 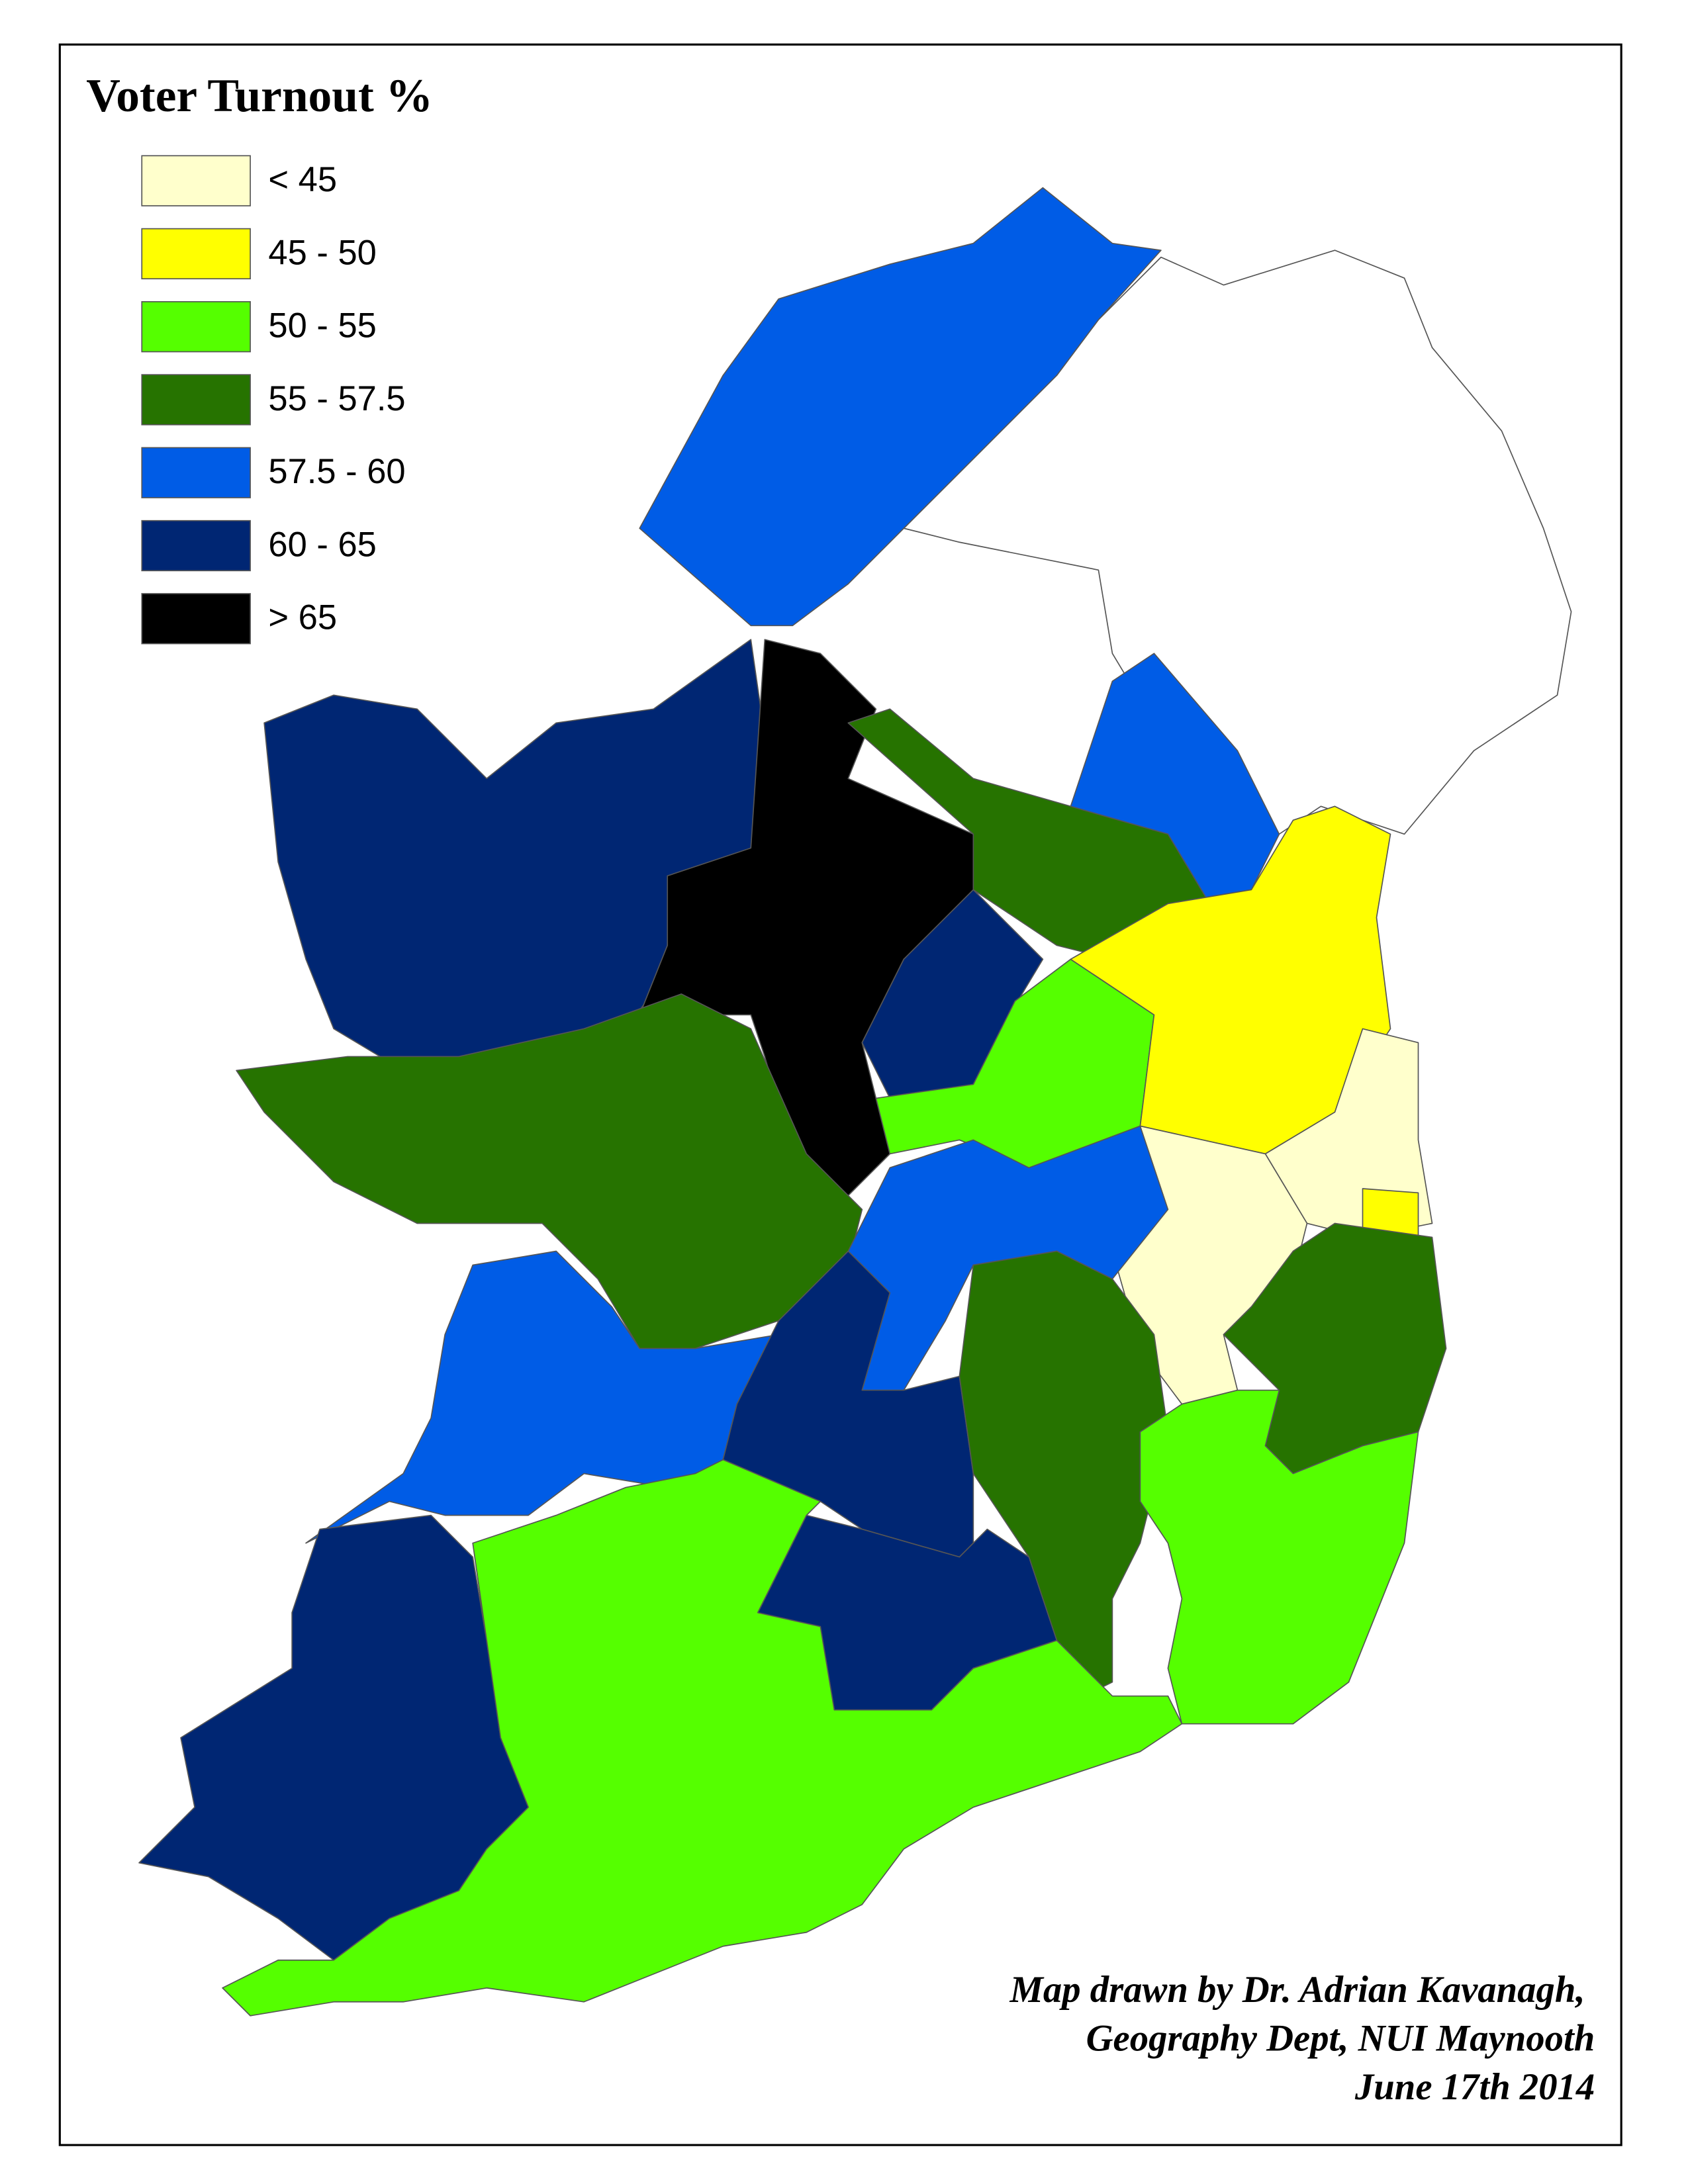 What do you see at coordinates (1474, 2087) in the screenshot?
I see `credit-line: June 17th 2014` at bounding box center [1474, 2087].